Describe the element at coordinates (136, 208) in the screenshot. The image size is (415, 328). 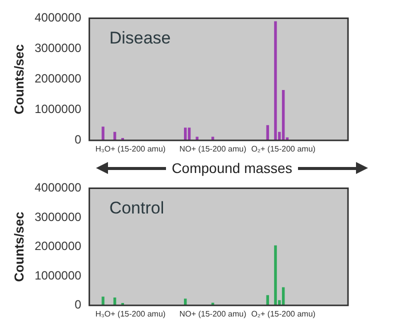
I see `text: Control` at that location.